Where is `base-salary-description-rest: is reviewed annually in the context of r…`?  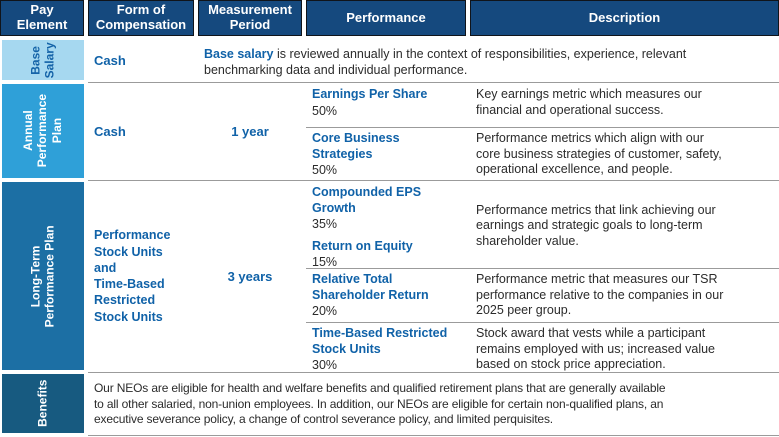
base-salary-description-rest: is reviewed annually in the context of r… is located at coordinates (445, 62).